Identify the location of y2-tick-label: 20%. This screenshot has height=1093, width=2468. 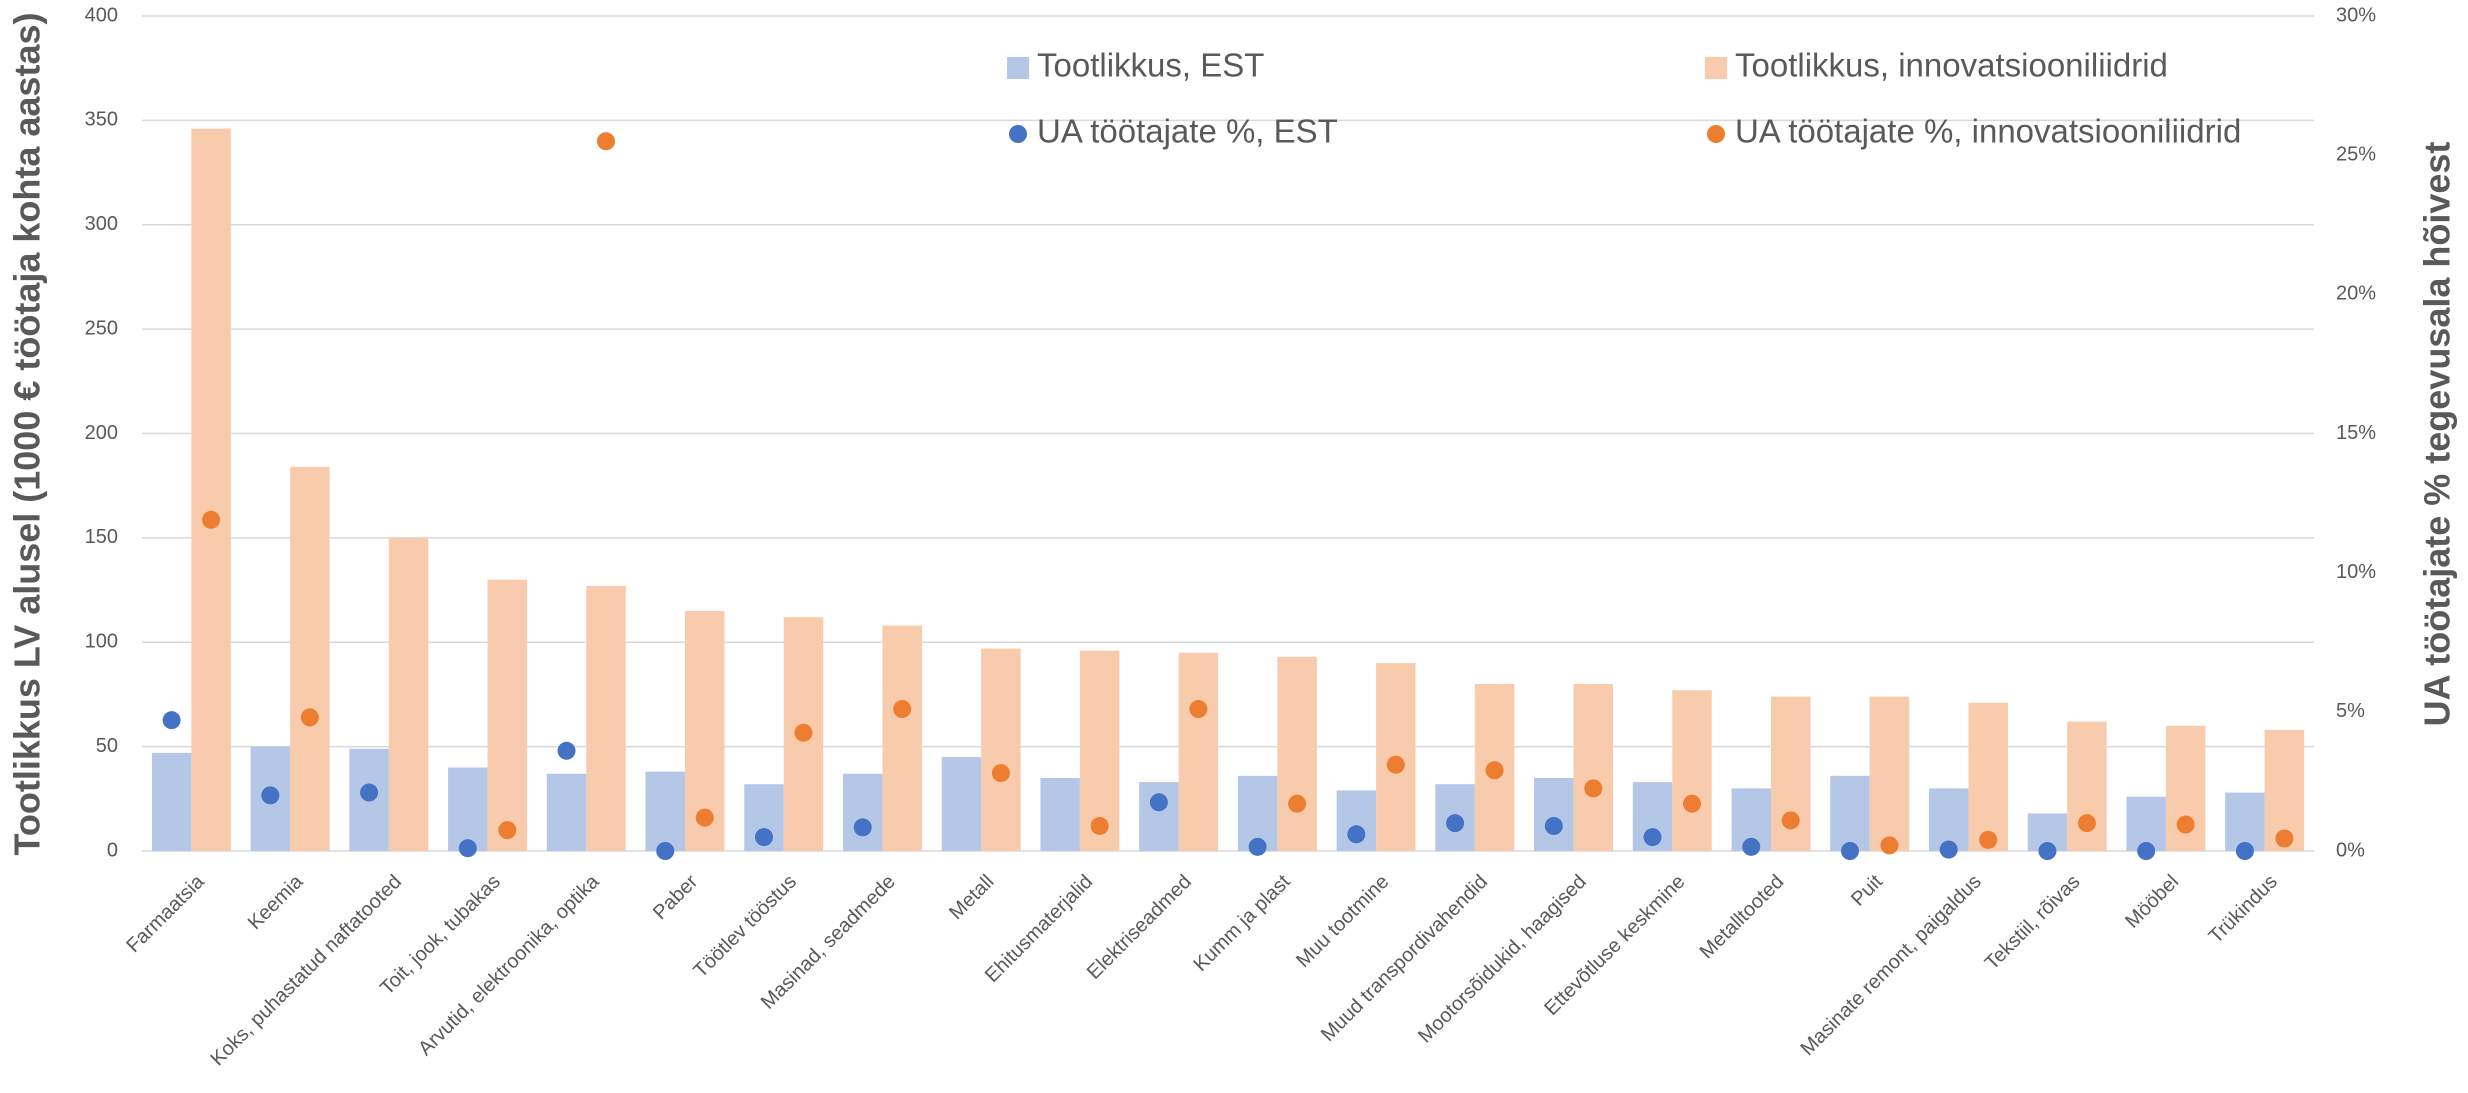
(2356, 294).